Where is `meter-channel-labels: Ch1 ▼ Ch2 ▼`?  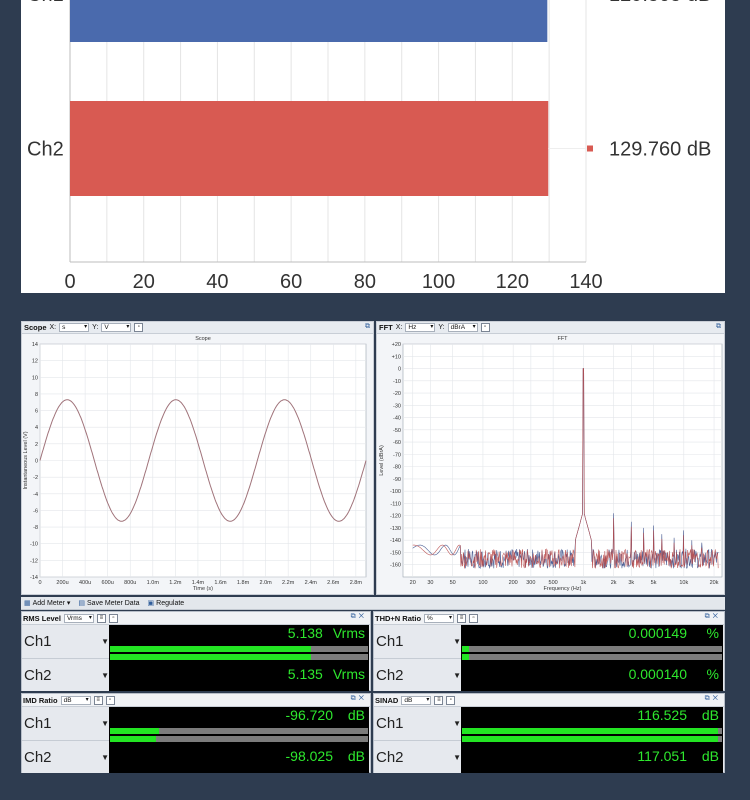 meter-channel-labels: Ch1 ▼ Ch2 ▼ is located at coordinates (417, 740).